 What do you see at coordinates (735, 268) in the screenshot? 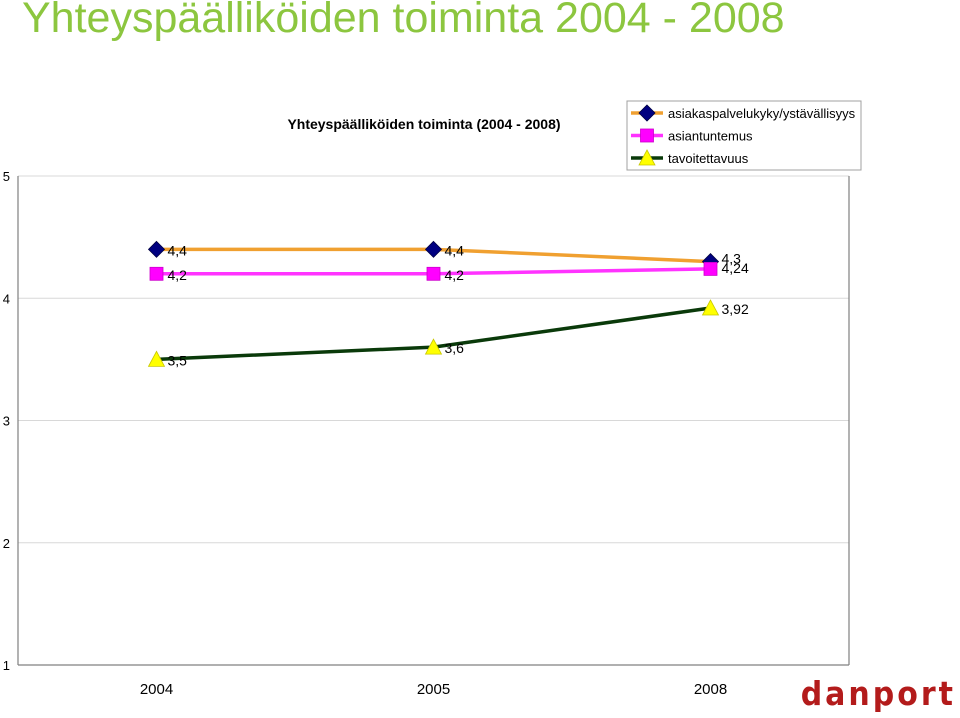
I see `data-label: 4,24` at bounding box center [735, 268].